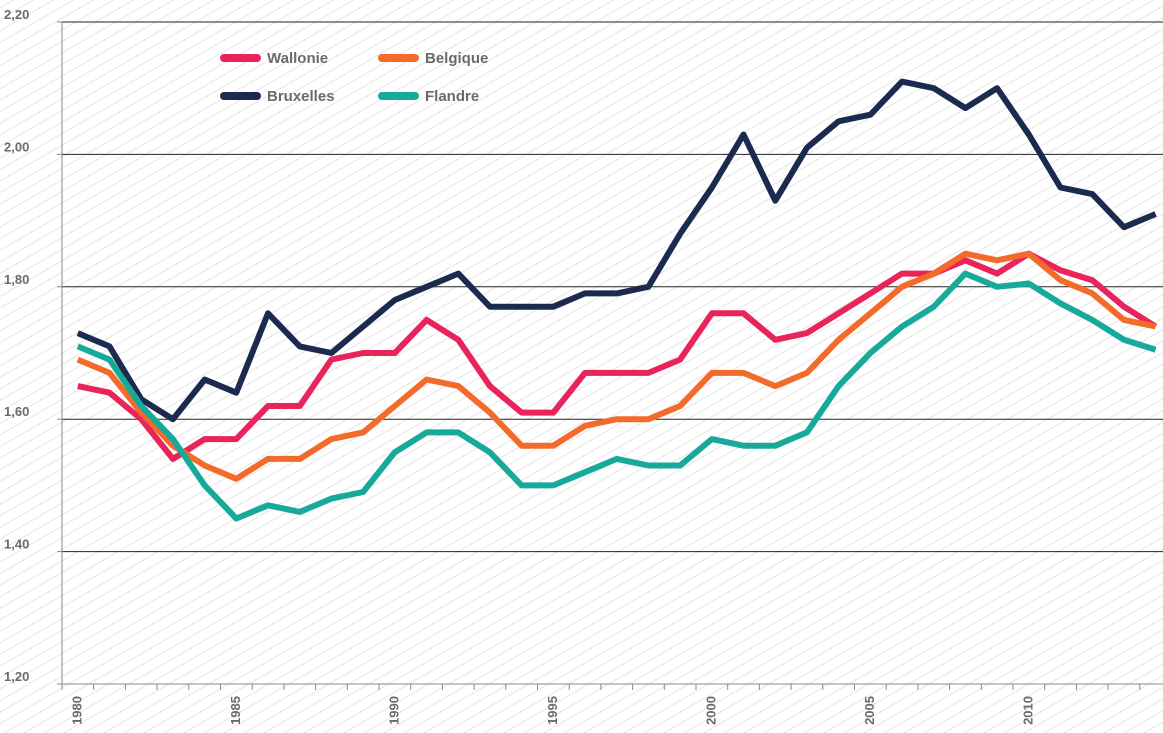  Describe the element at coordinates (16, 279) in the screenshot. I see `y-tick-label: 1,80` at that location.